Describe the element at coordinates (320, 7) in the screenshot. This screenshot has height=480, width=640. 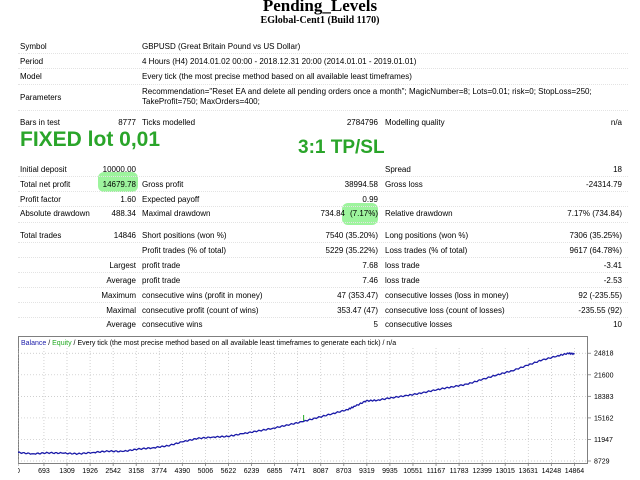
I see `report-title: Pending_Levels` at that location.